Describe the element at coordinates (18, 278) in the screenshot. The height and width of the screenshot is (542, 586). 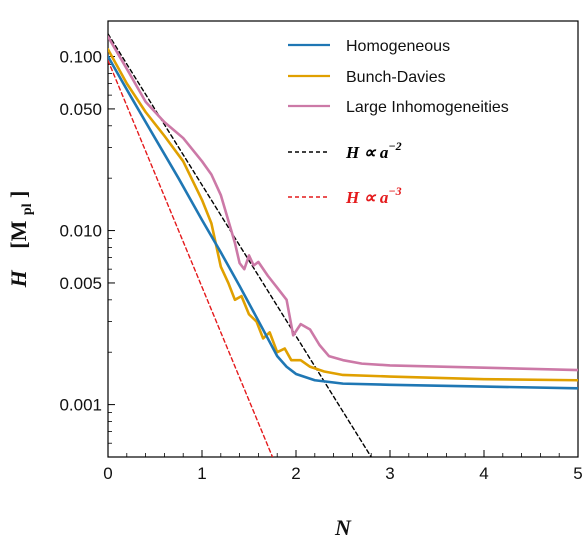
I see `y-axis-title-main: H` at that location.